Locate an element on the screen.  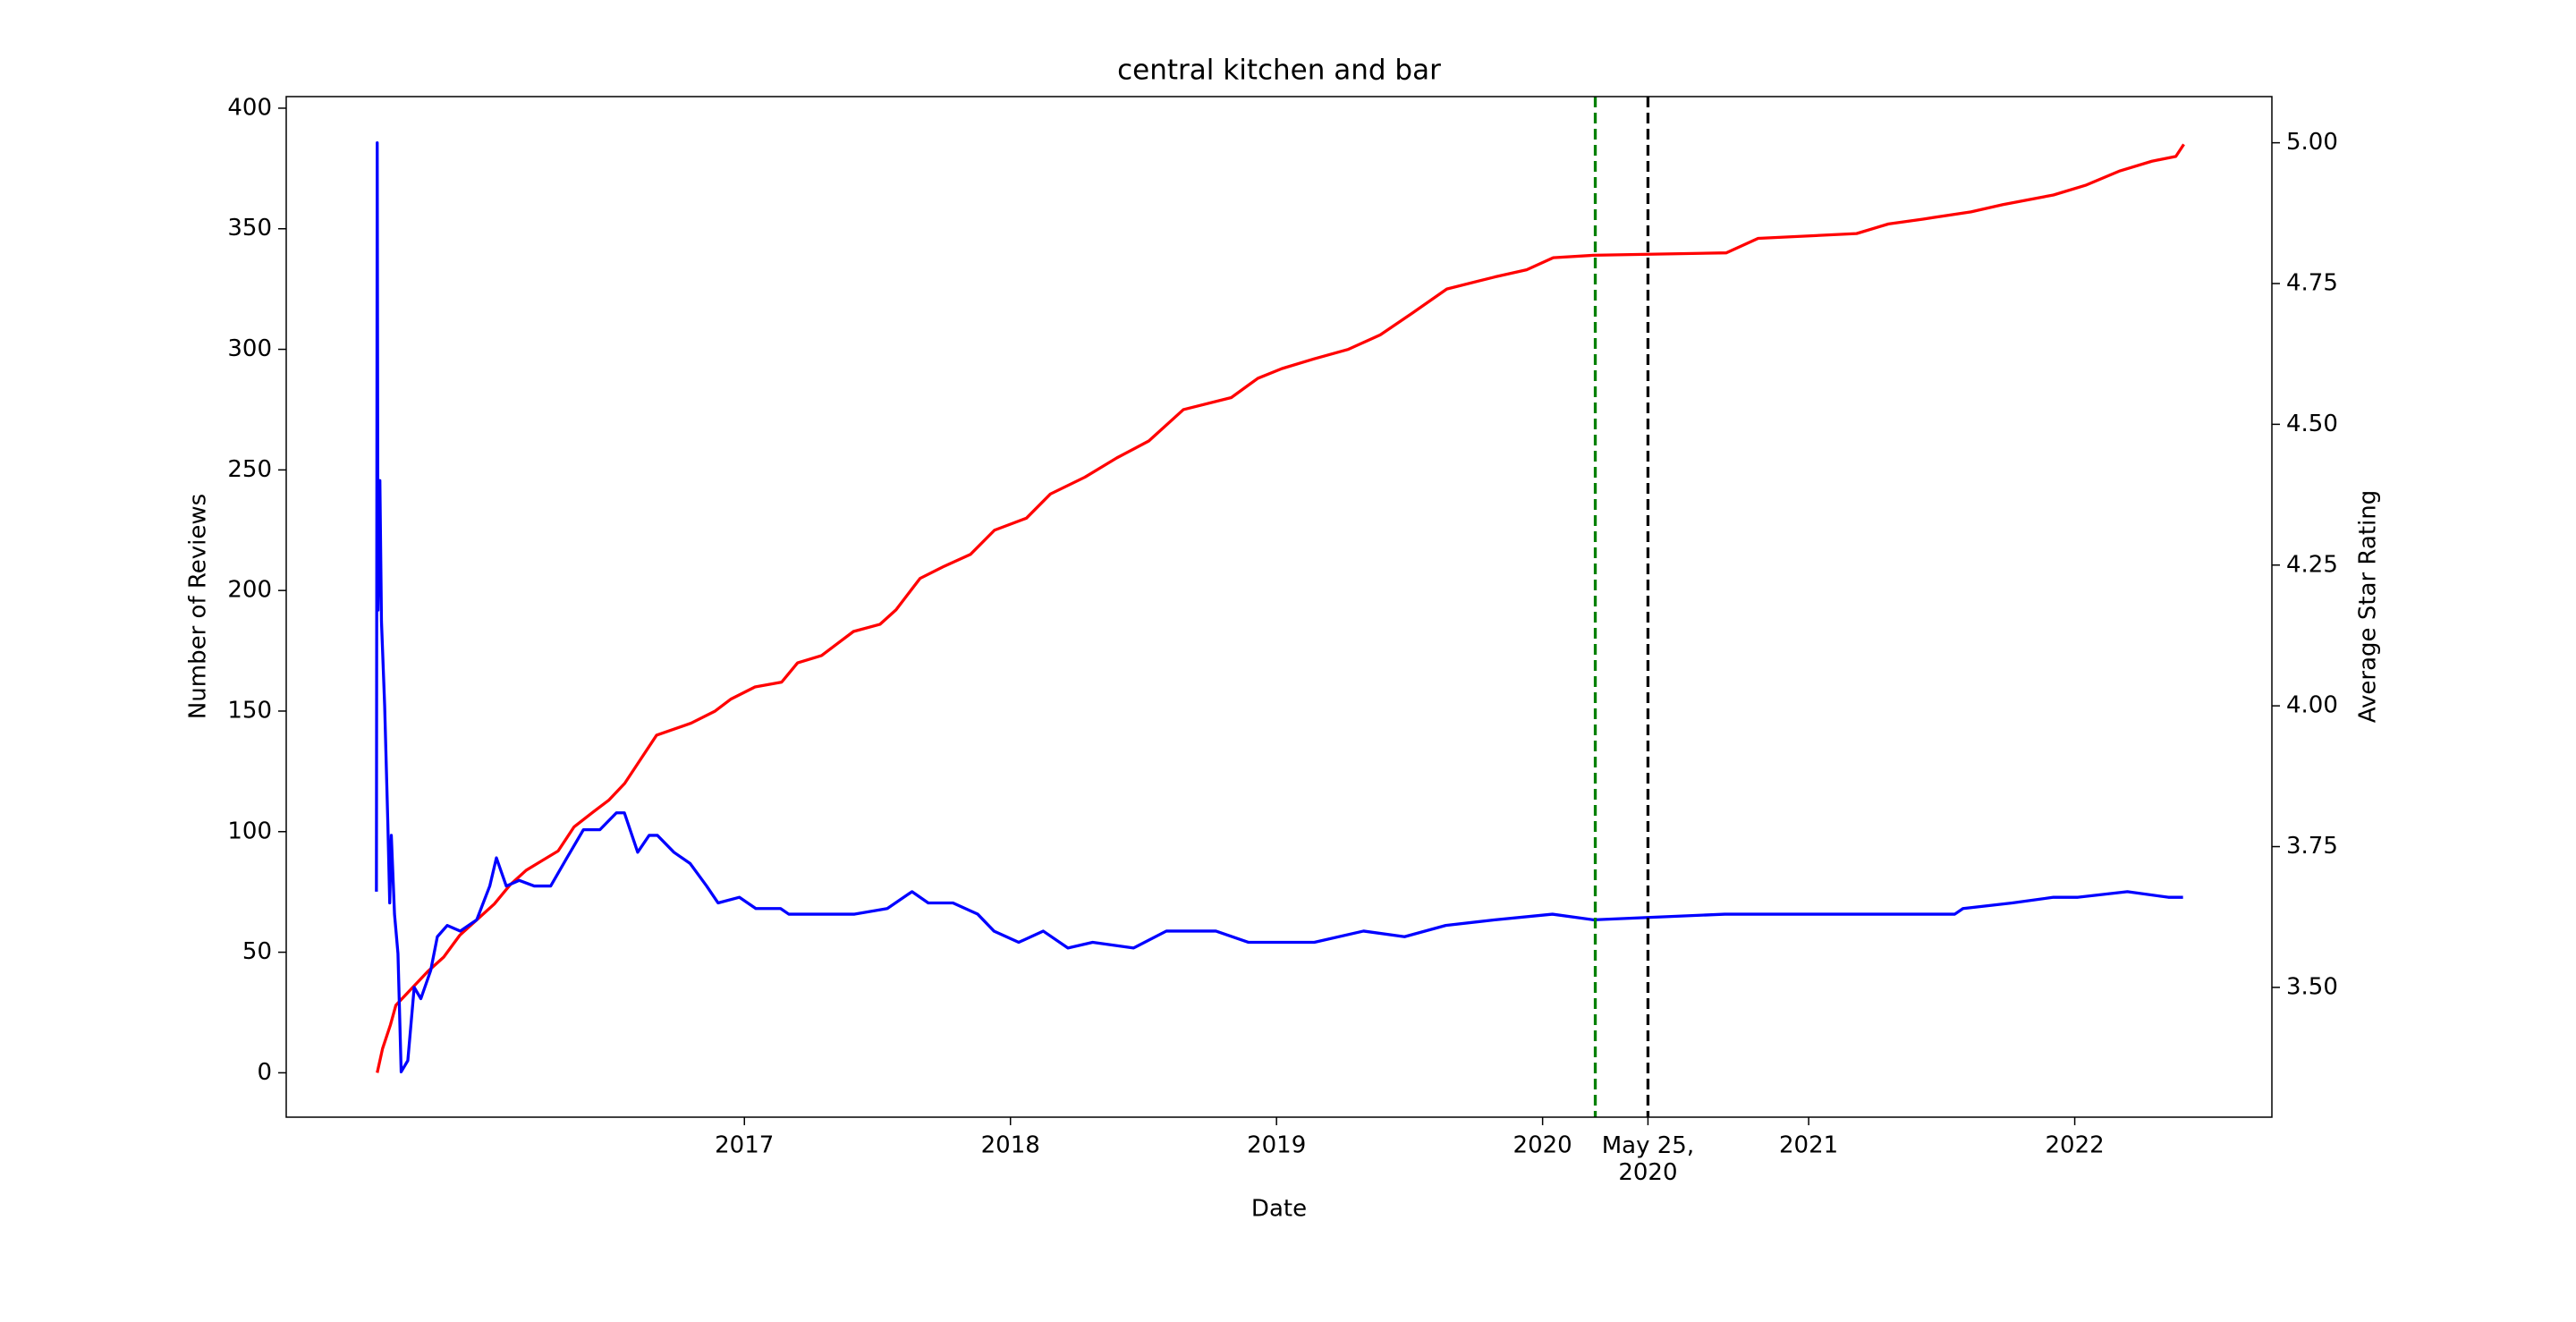
x-tick-label: 2021 is located at coordinates (1808, 1145).